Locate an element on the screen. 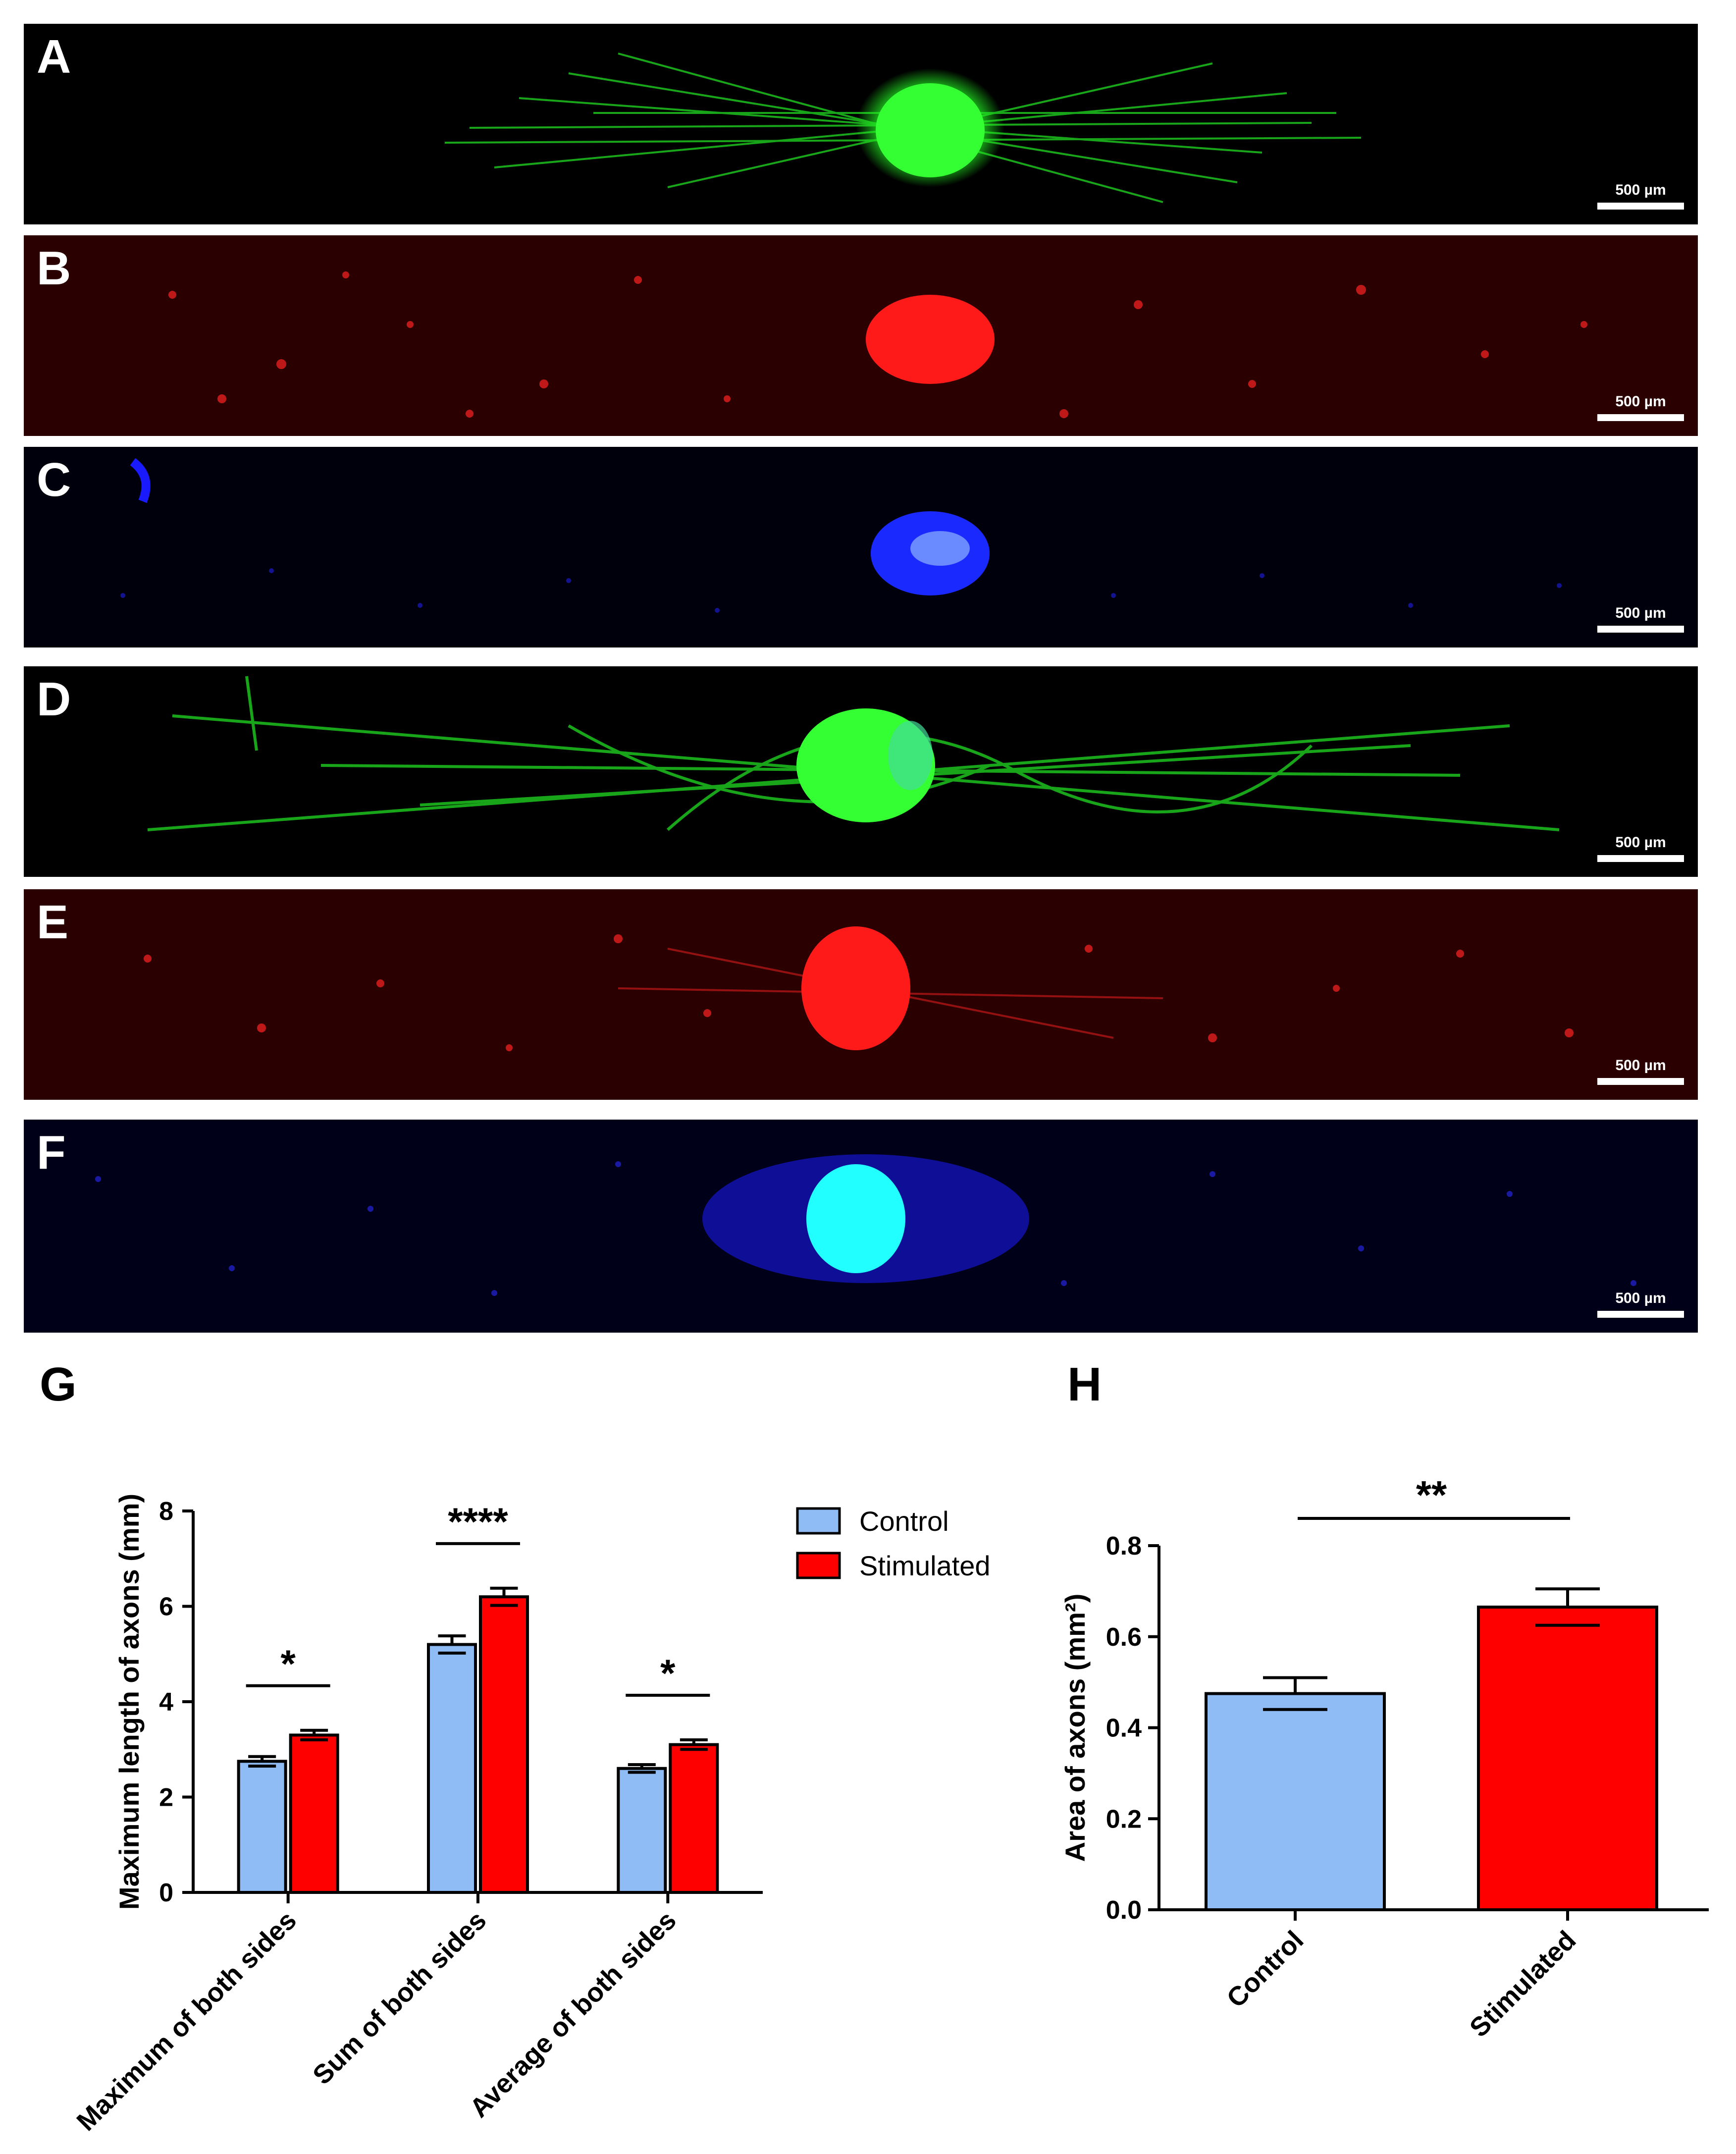 The width and height of the screenshot is (1736, 2154). legend-swatch-control is located at coordinates (818, 1521).